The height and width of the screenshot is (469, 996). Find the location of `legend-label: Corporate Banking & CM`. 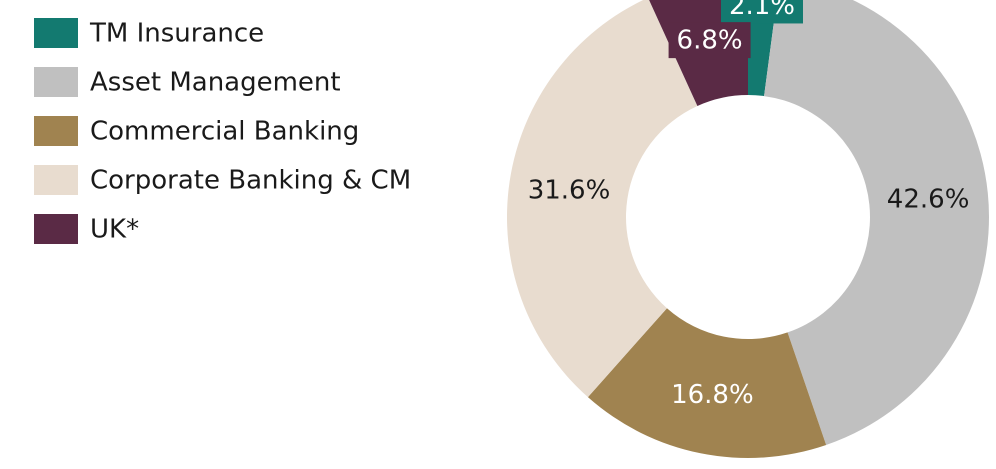

legend-label: Corporate Banking & CM is located at coordinates (250, 181).